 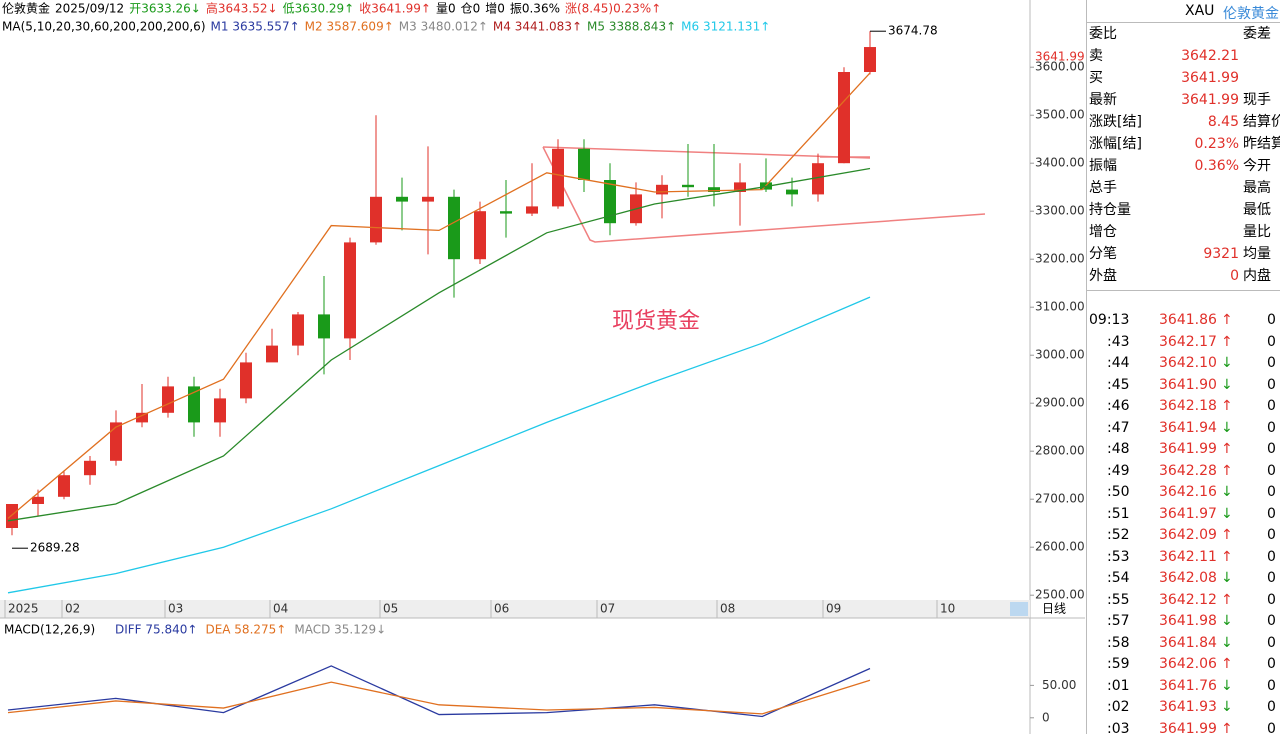 What do you see at coordinates (1019, 609) in the screenshot?
I see `scroll-box` at bounding box center [1019, 609].